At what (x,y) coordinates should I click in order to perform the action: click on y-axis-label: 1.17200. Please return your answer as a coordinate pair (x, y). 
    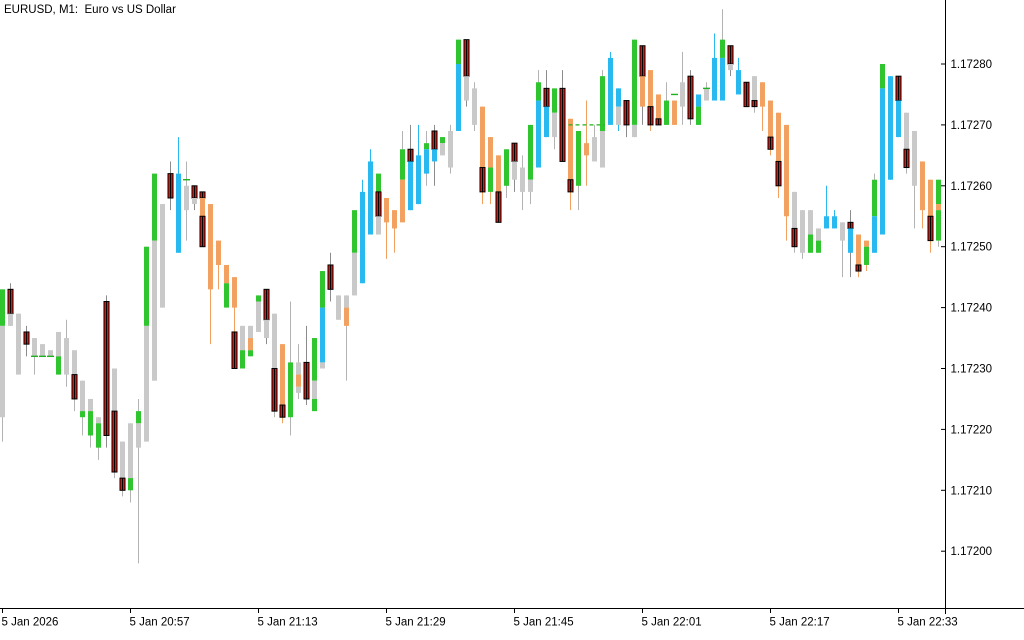
    Looking at the image, I should click on (972, 552).